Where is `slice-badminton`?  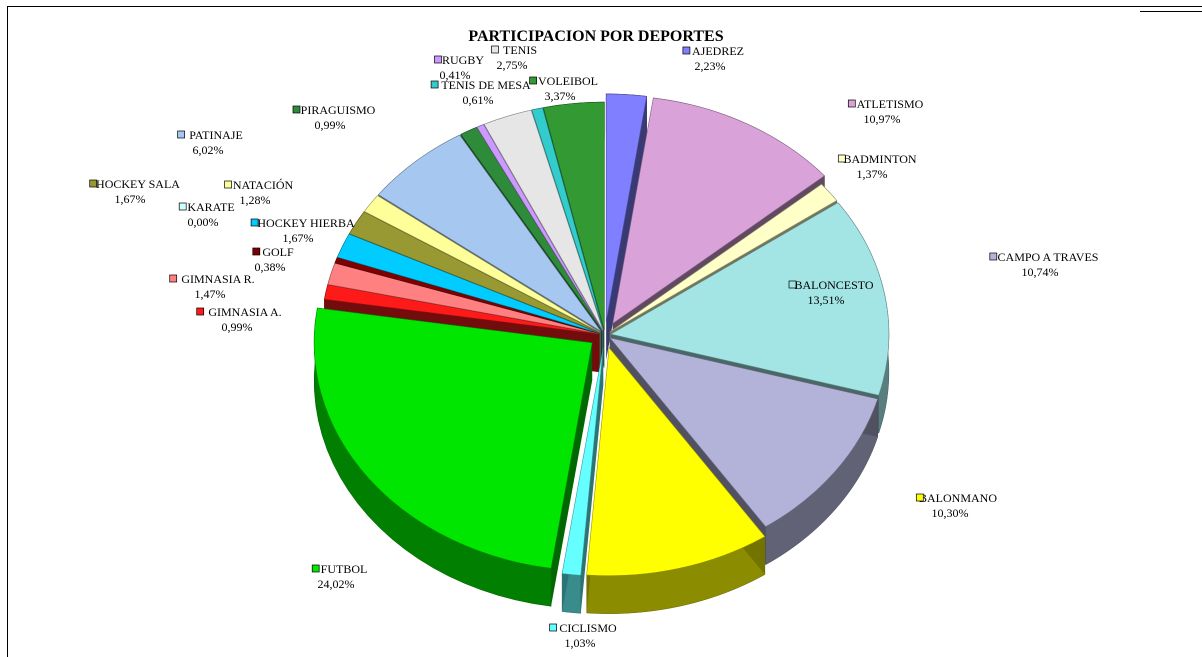
slice-badminton is located at coordinates (723, 258).